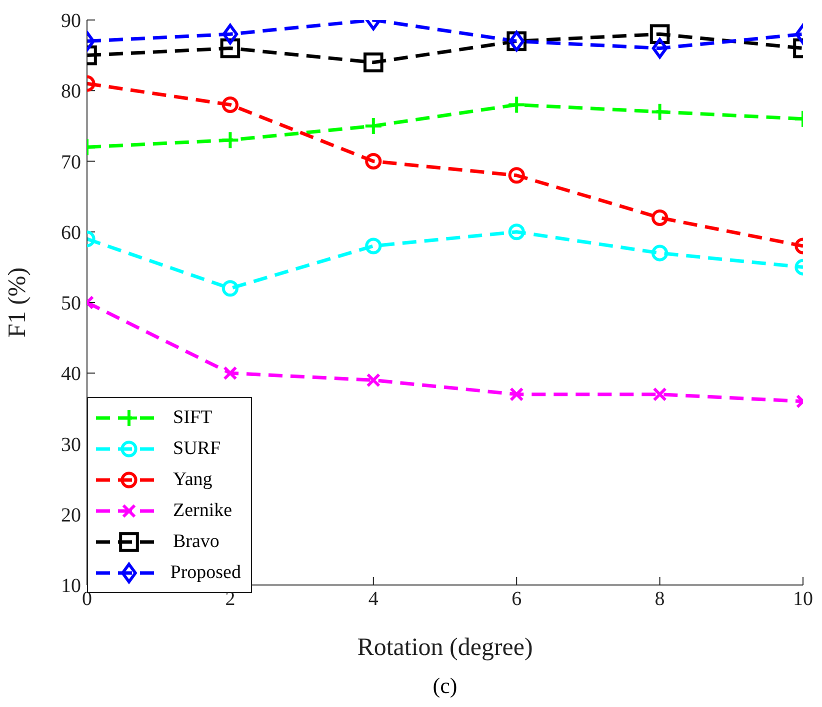 The width and height of the screenshot is (822, 707). I want to click on legend-label: SURF, so click(197, 449).